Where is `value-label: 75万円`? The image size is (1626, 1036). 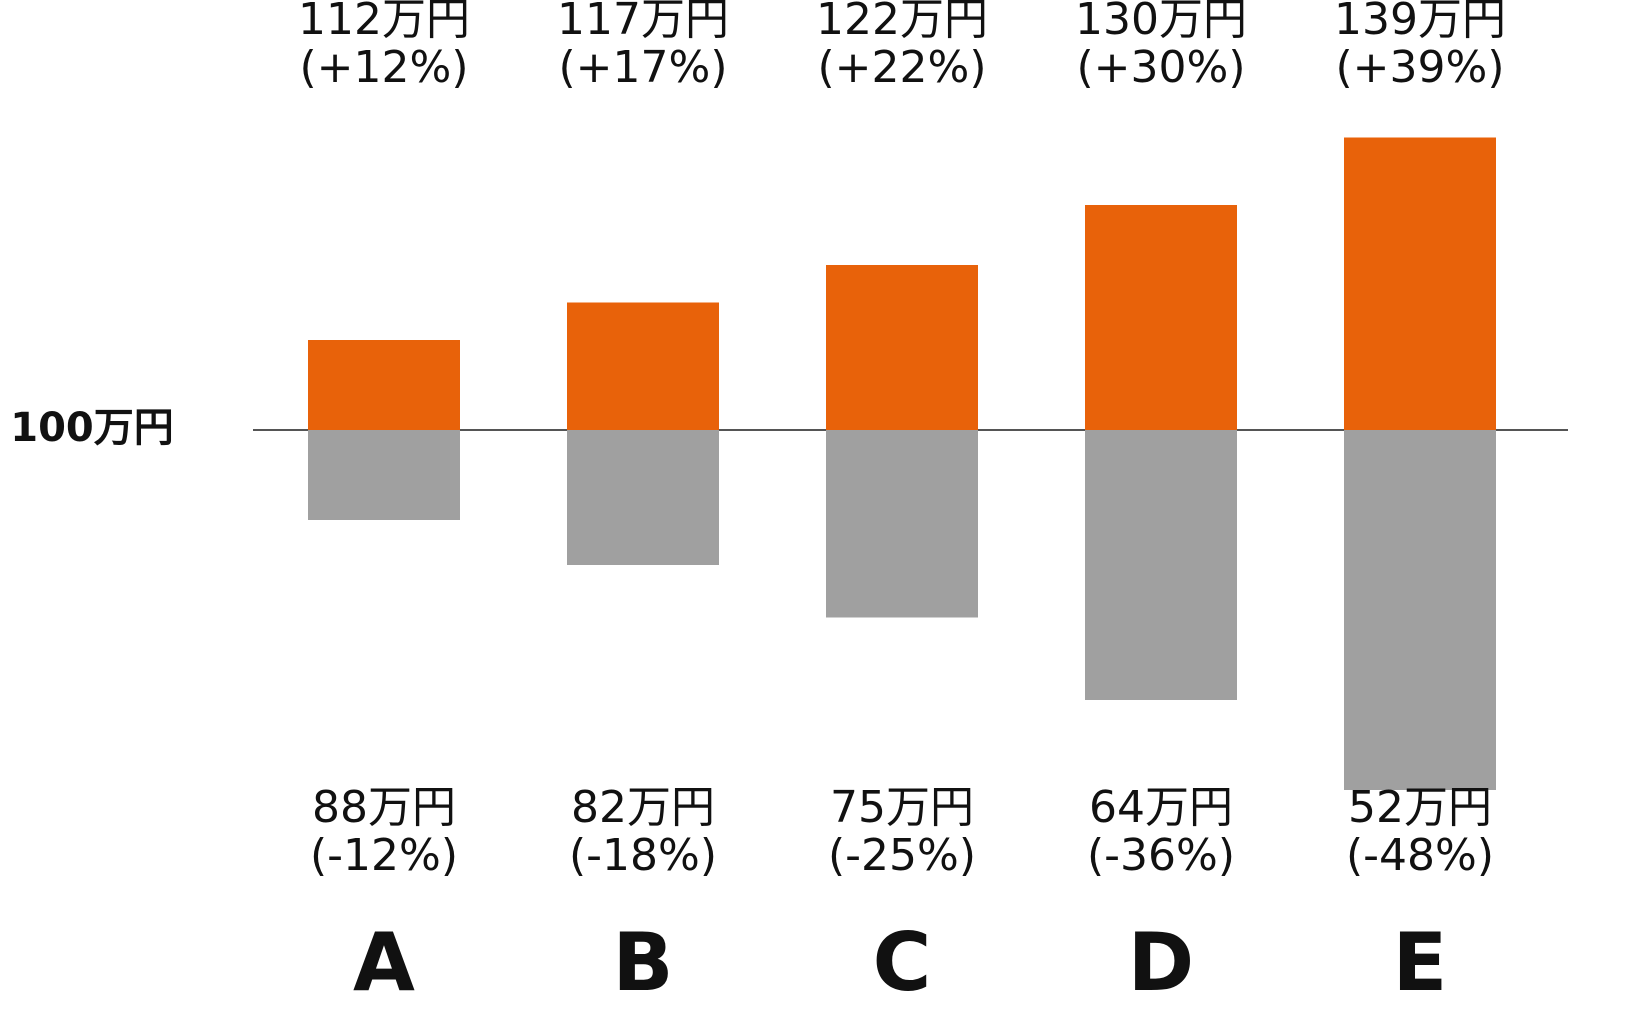
value-label: 75万円 is located at coordinates (902, 807).